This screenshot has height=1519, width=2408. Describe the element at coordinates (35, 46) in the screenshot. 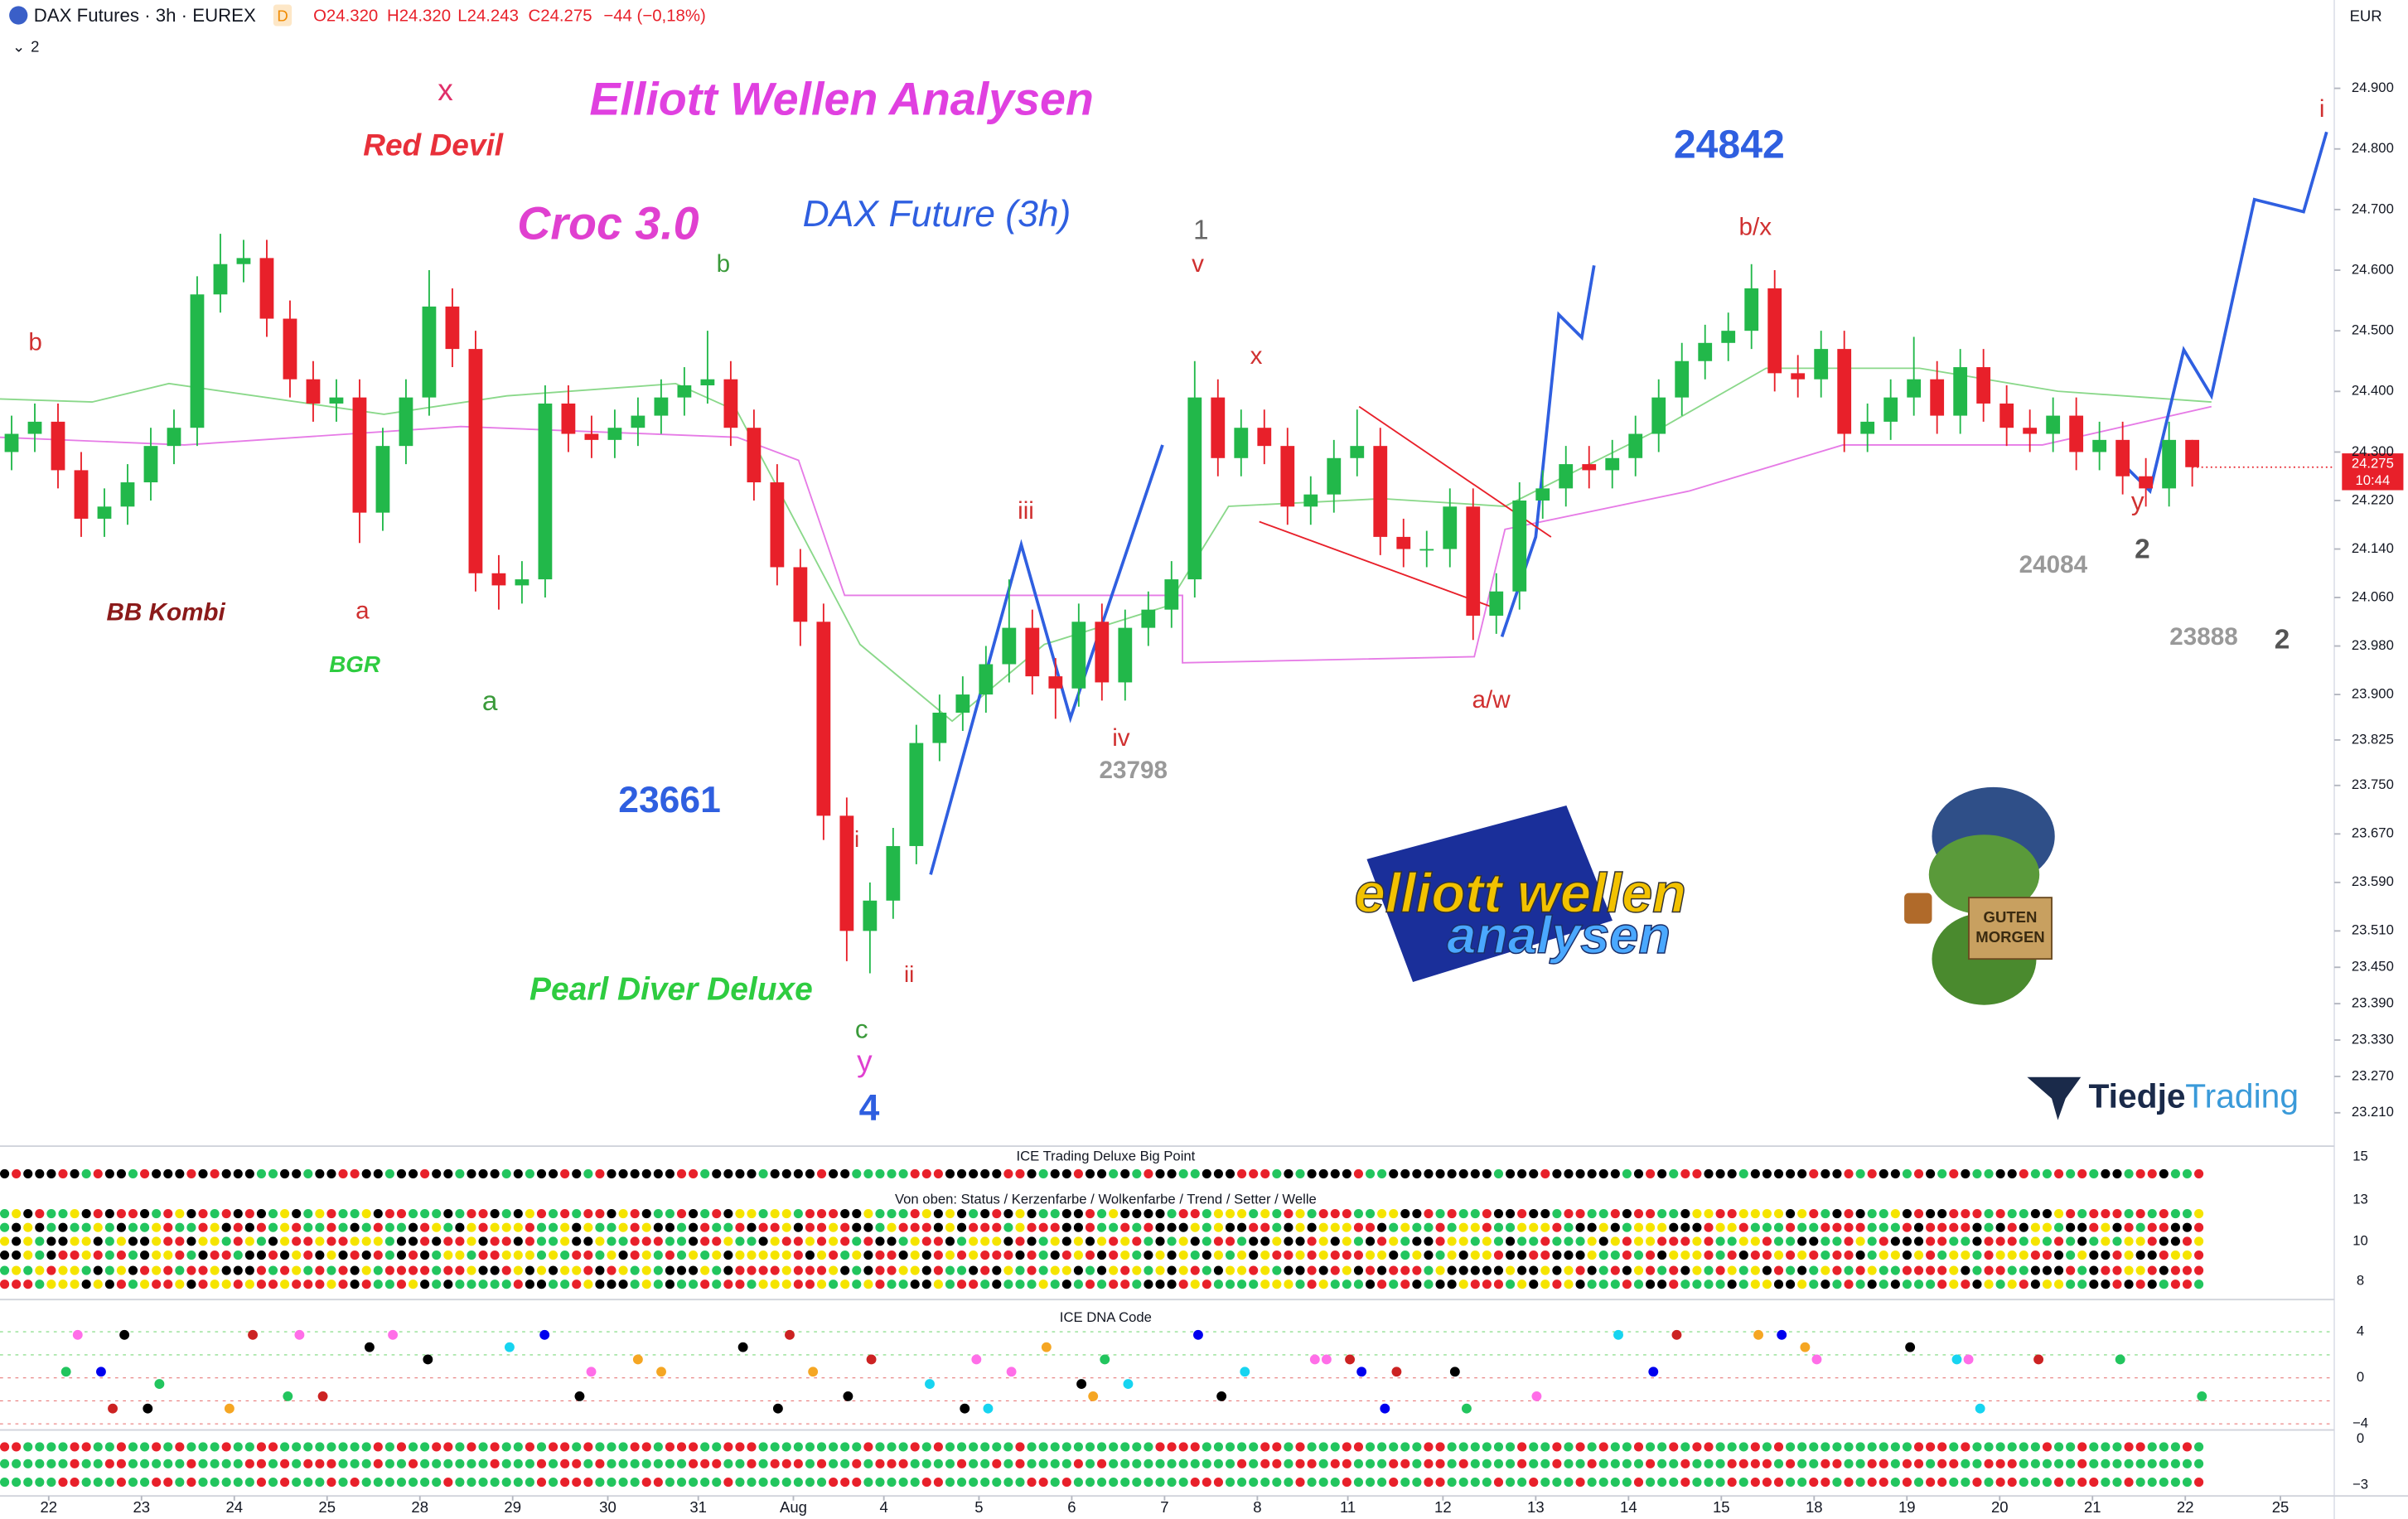

I see `indicator-count: 2` at that location.